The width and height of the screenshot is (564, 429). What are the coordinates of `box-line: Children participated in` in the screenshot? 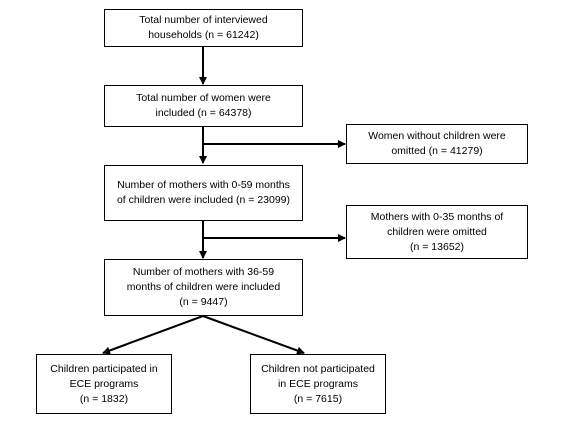 It's located at (103, 369).